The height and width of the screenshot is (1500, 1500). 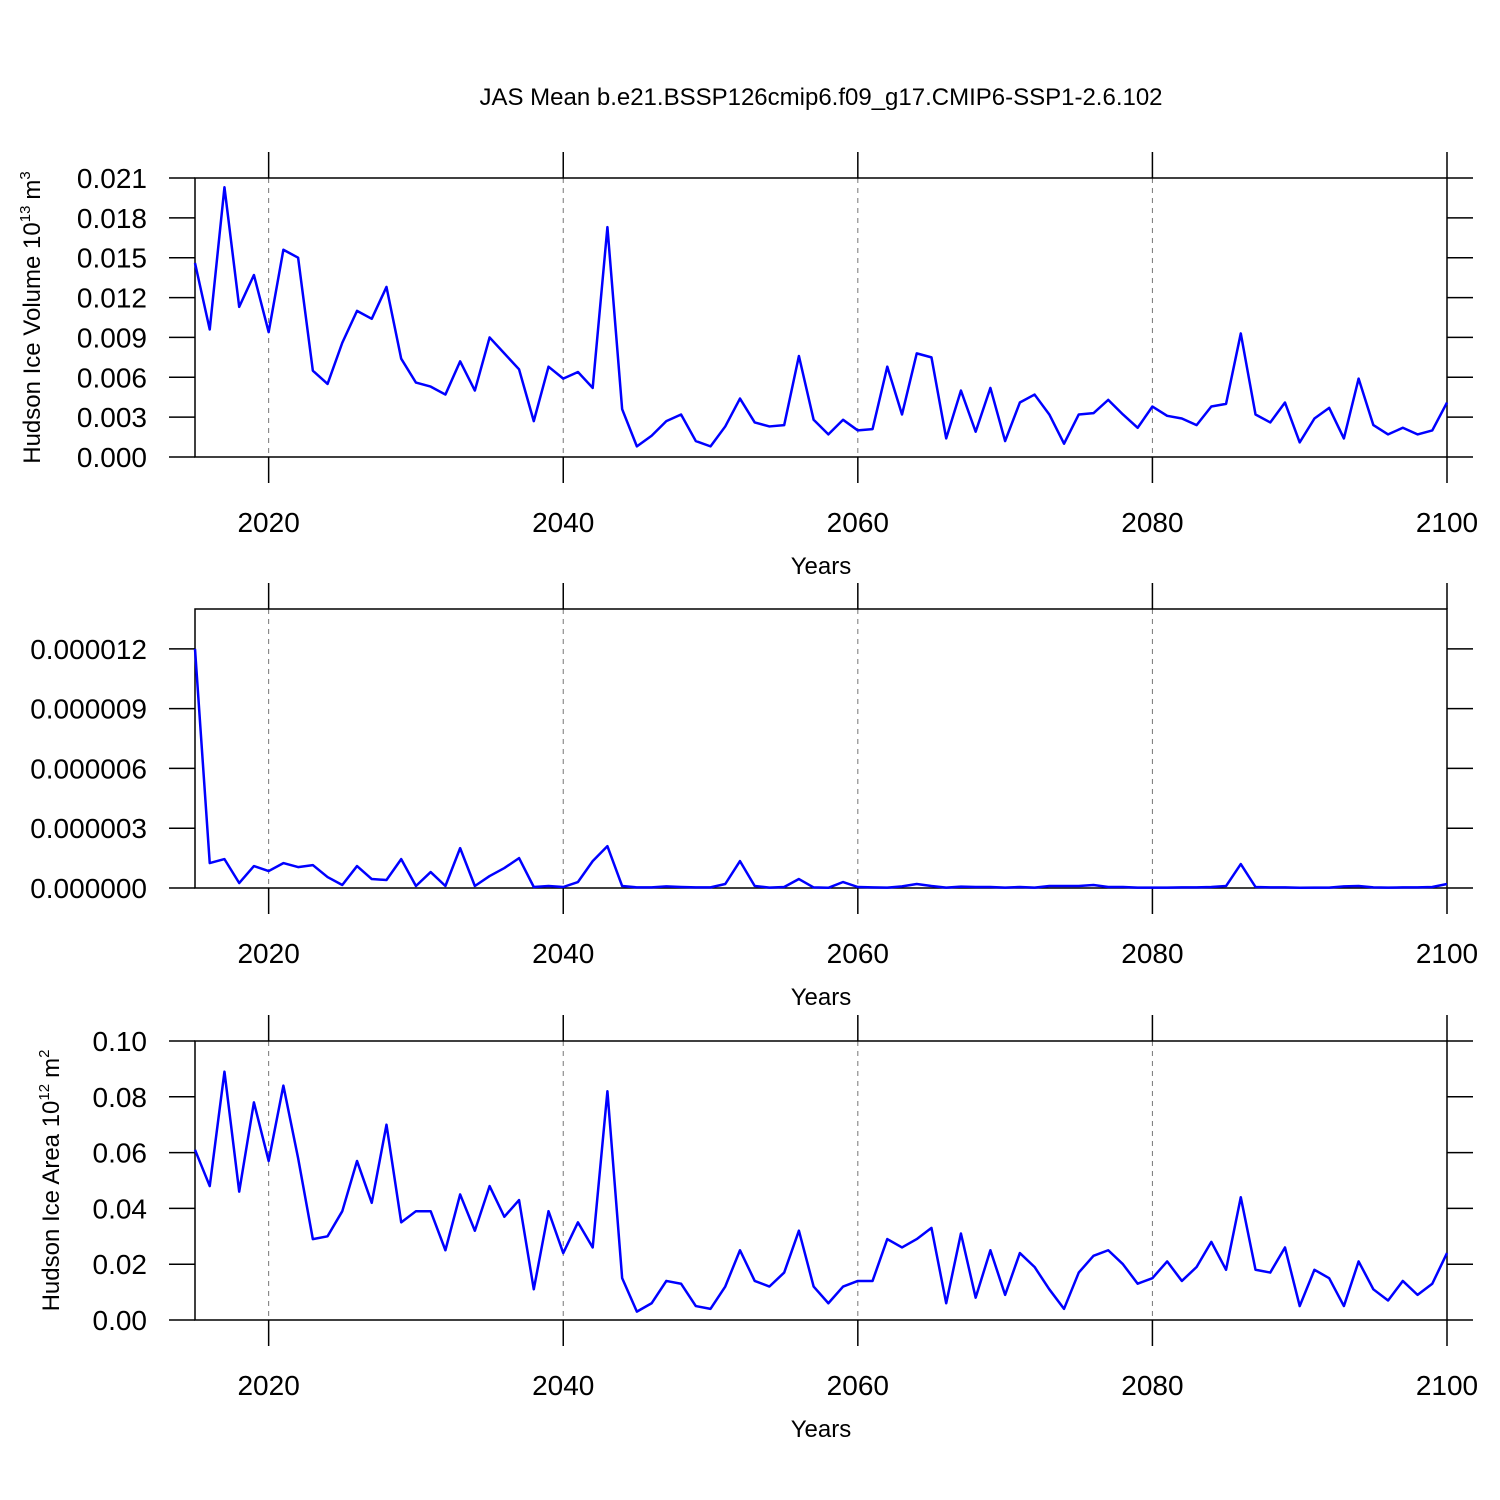 I want to click on y-tick-label: 0.04, so click(x=120, y=1208).